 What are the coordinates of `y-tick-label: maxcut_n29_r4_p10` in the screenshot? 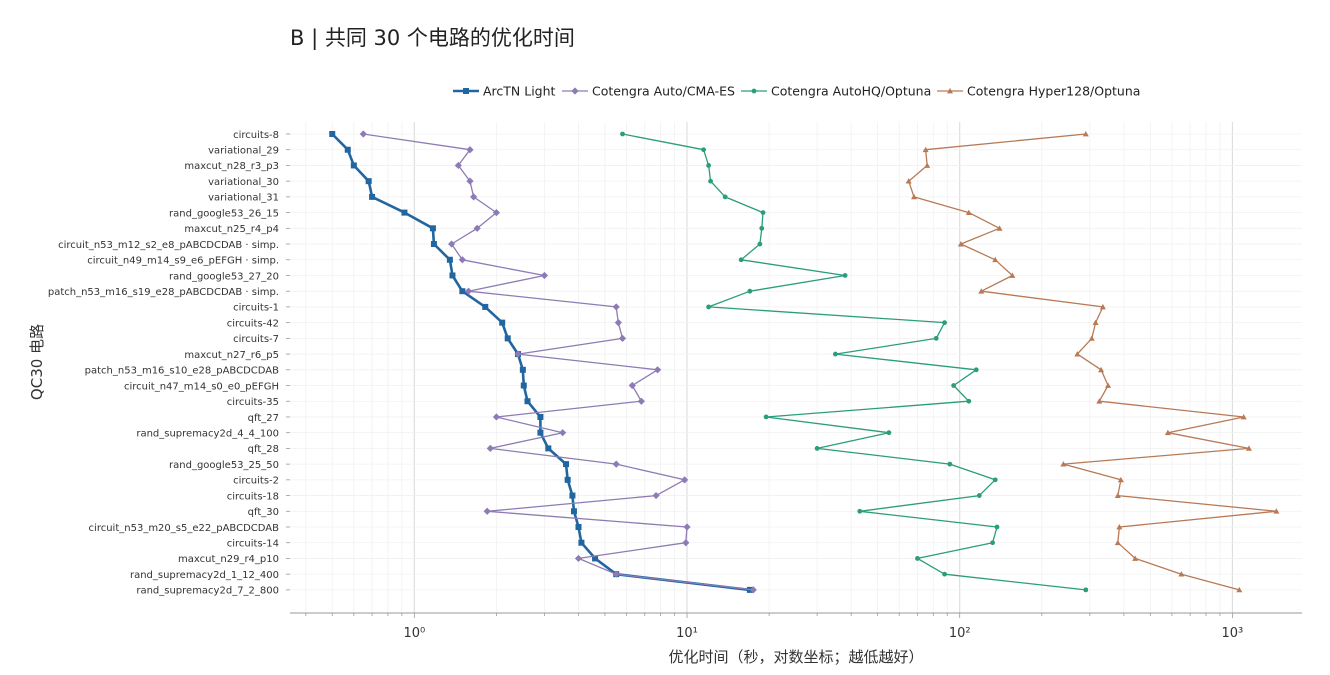 It's located at (228, 559).